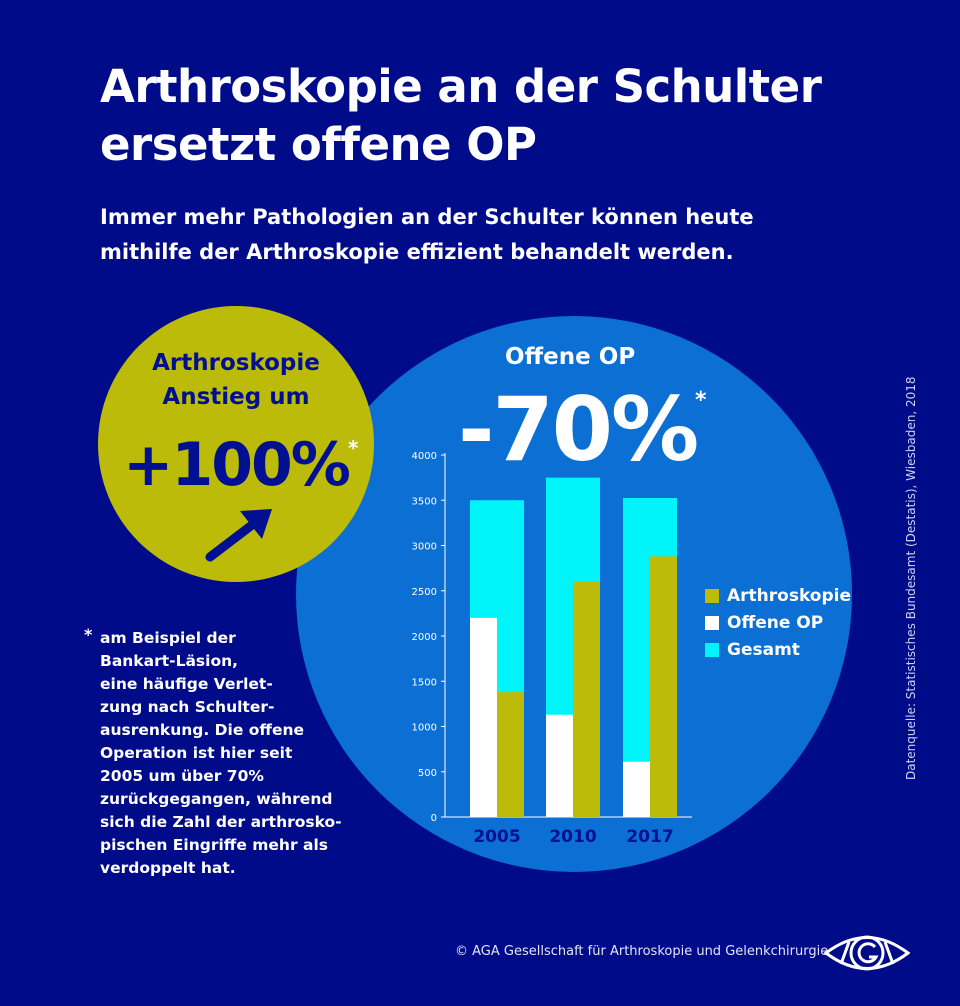 The width and height of the screenshot is (960, 1006). I want to click on footnote-asterisk: *, so click(88, 634).